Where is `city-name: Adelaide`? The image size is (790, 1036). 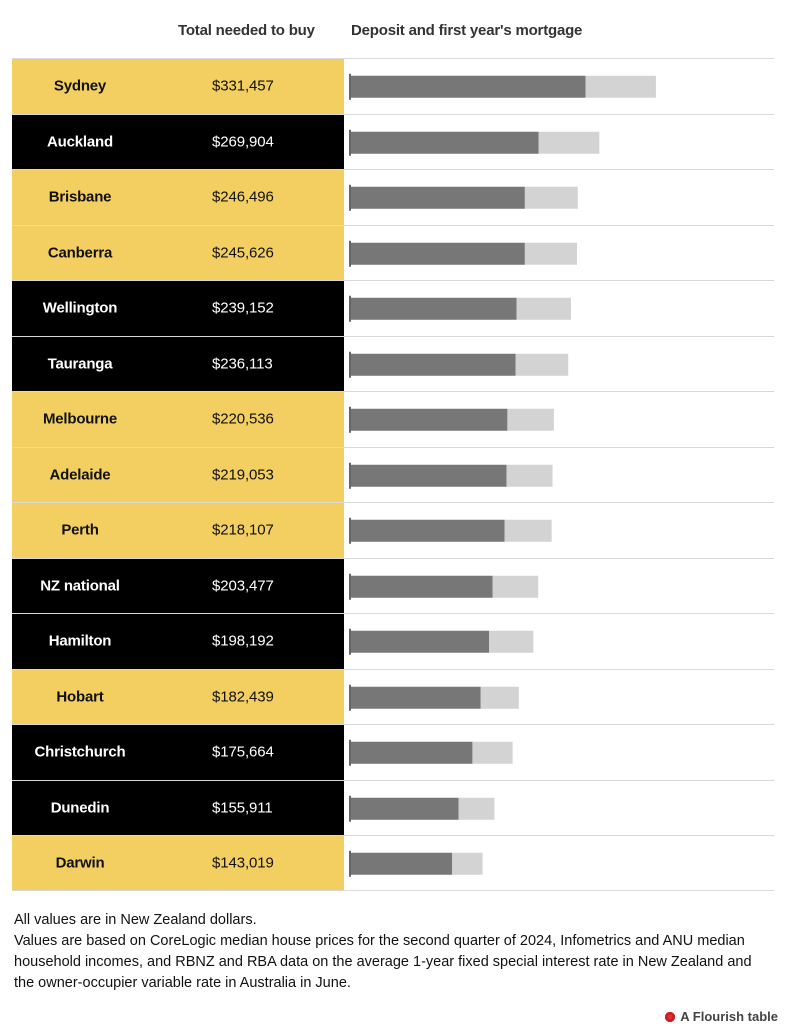 city-name: Adelaide is located at coordinates (80, 475).